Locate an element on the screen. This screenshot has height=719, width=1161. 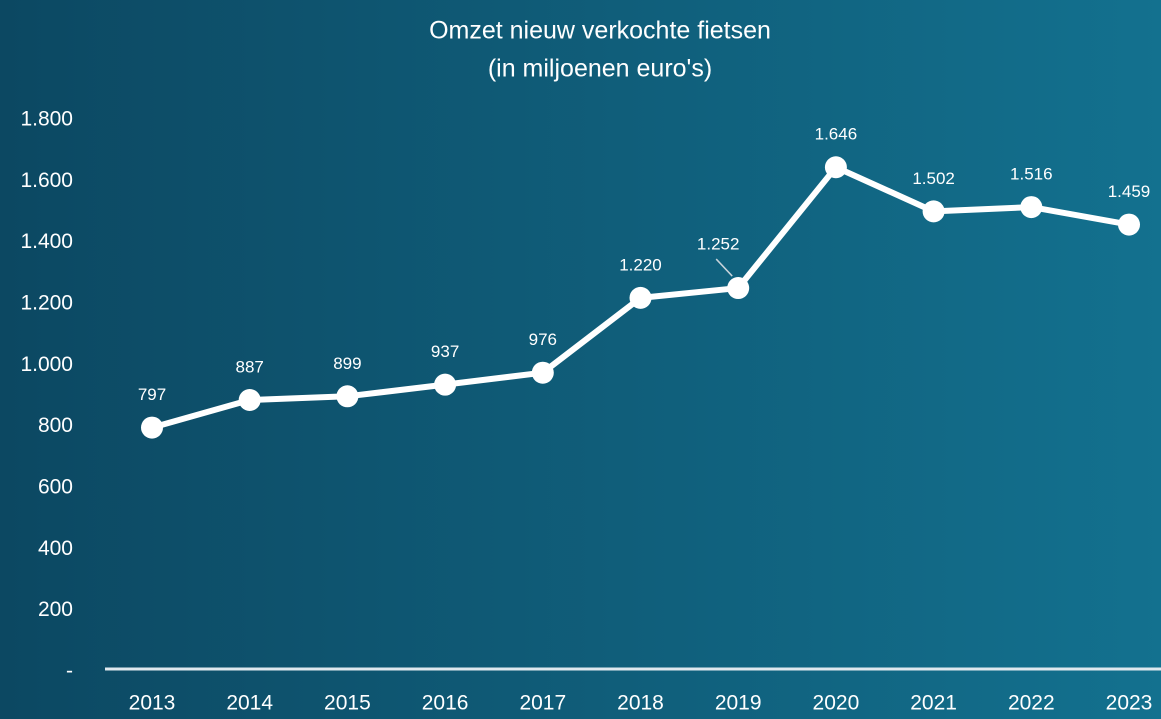
y-tick-label: 200 is located at coordinates (55, 609).